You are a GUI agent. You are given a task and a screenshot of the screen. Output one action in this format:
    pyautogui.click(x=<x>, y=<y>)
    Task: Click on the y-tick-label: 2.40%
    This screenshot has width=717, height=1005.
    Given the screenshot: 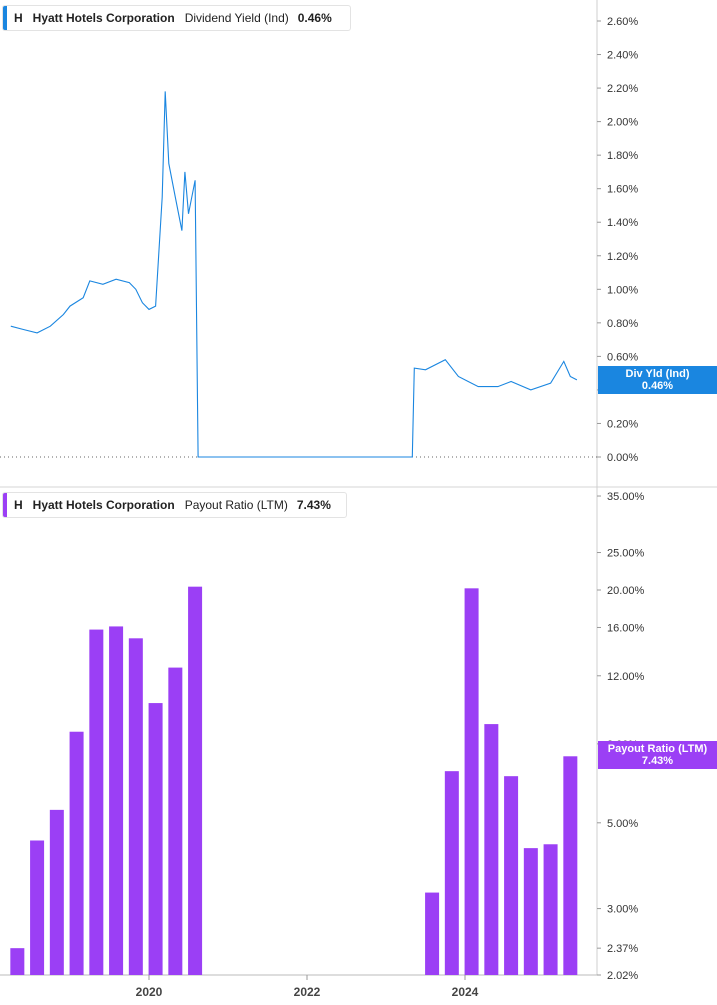 What is the action you would take?
    pyautogui.click(x=622, y=56)
    